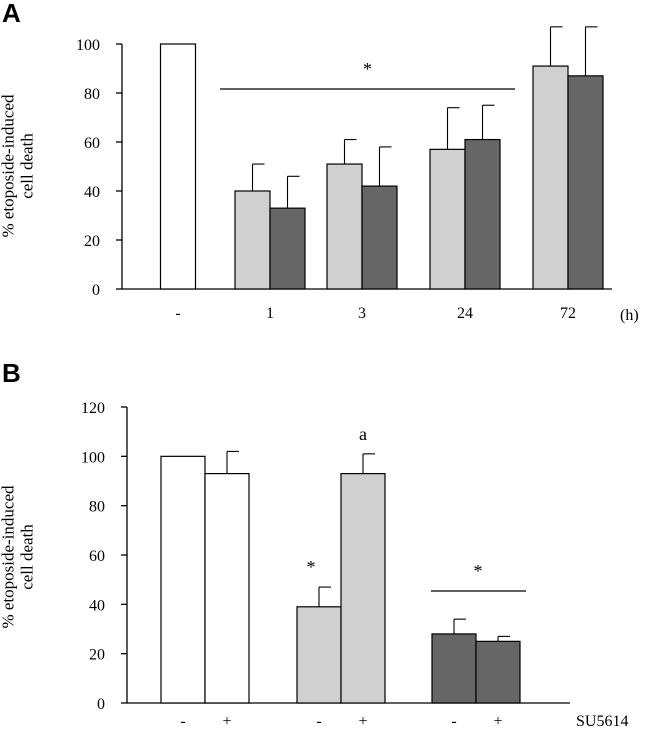  I want to click on x-tick-label: 24, so click(465, 313).